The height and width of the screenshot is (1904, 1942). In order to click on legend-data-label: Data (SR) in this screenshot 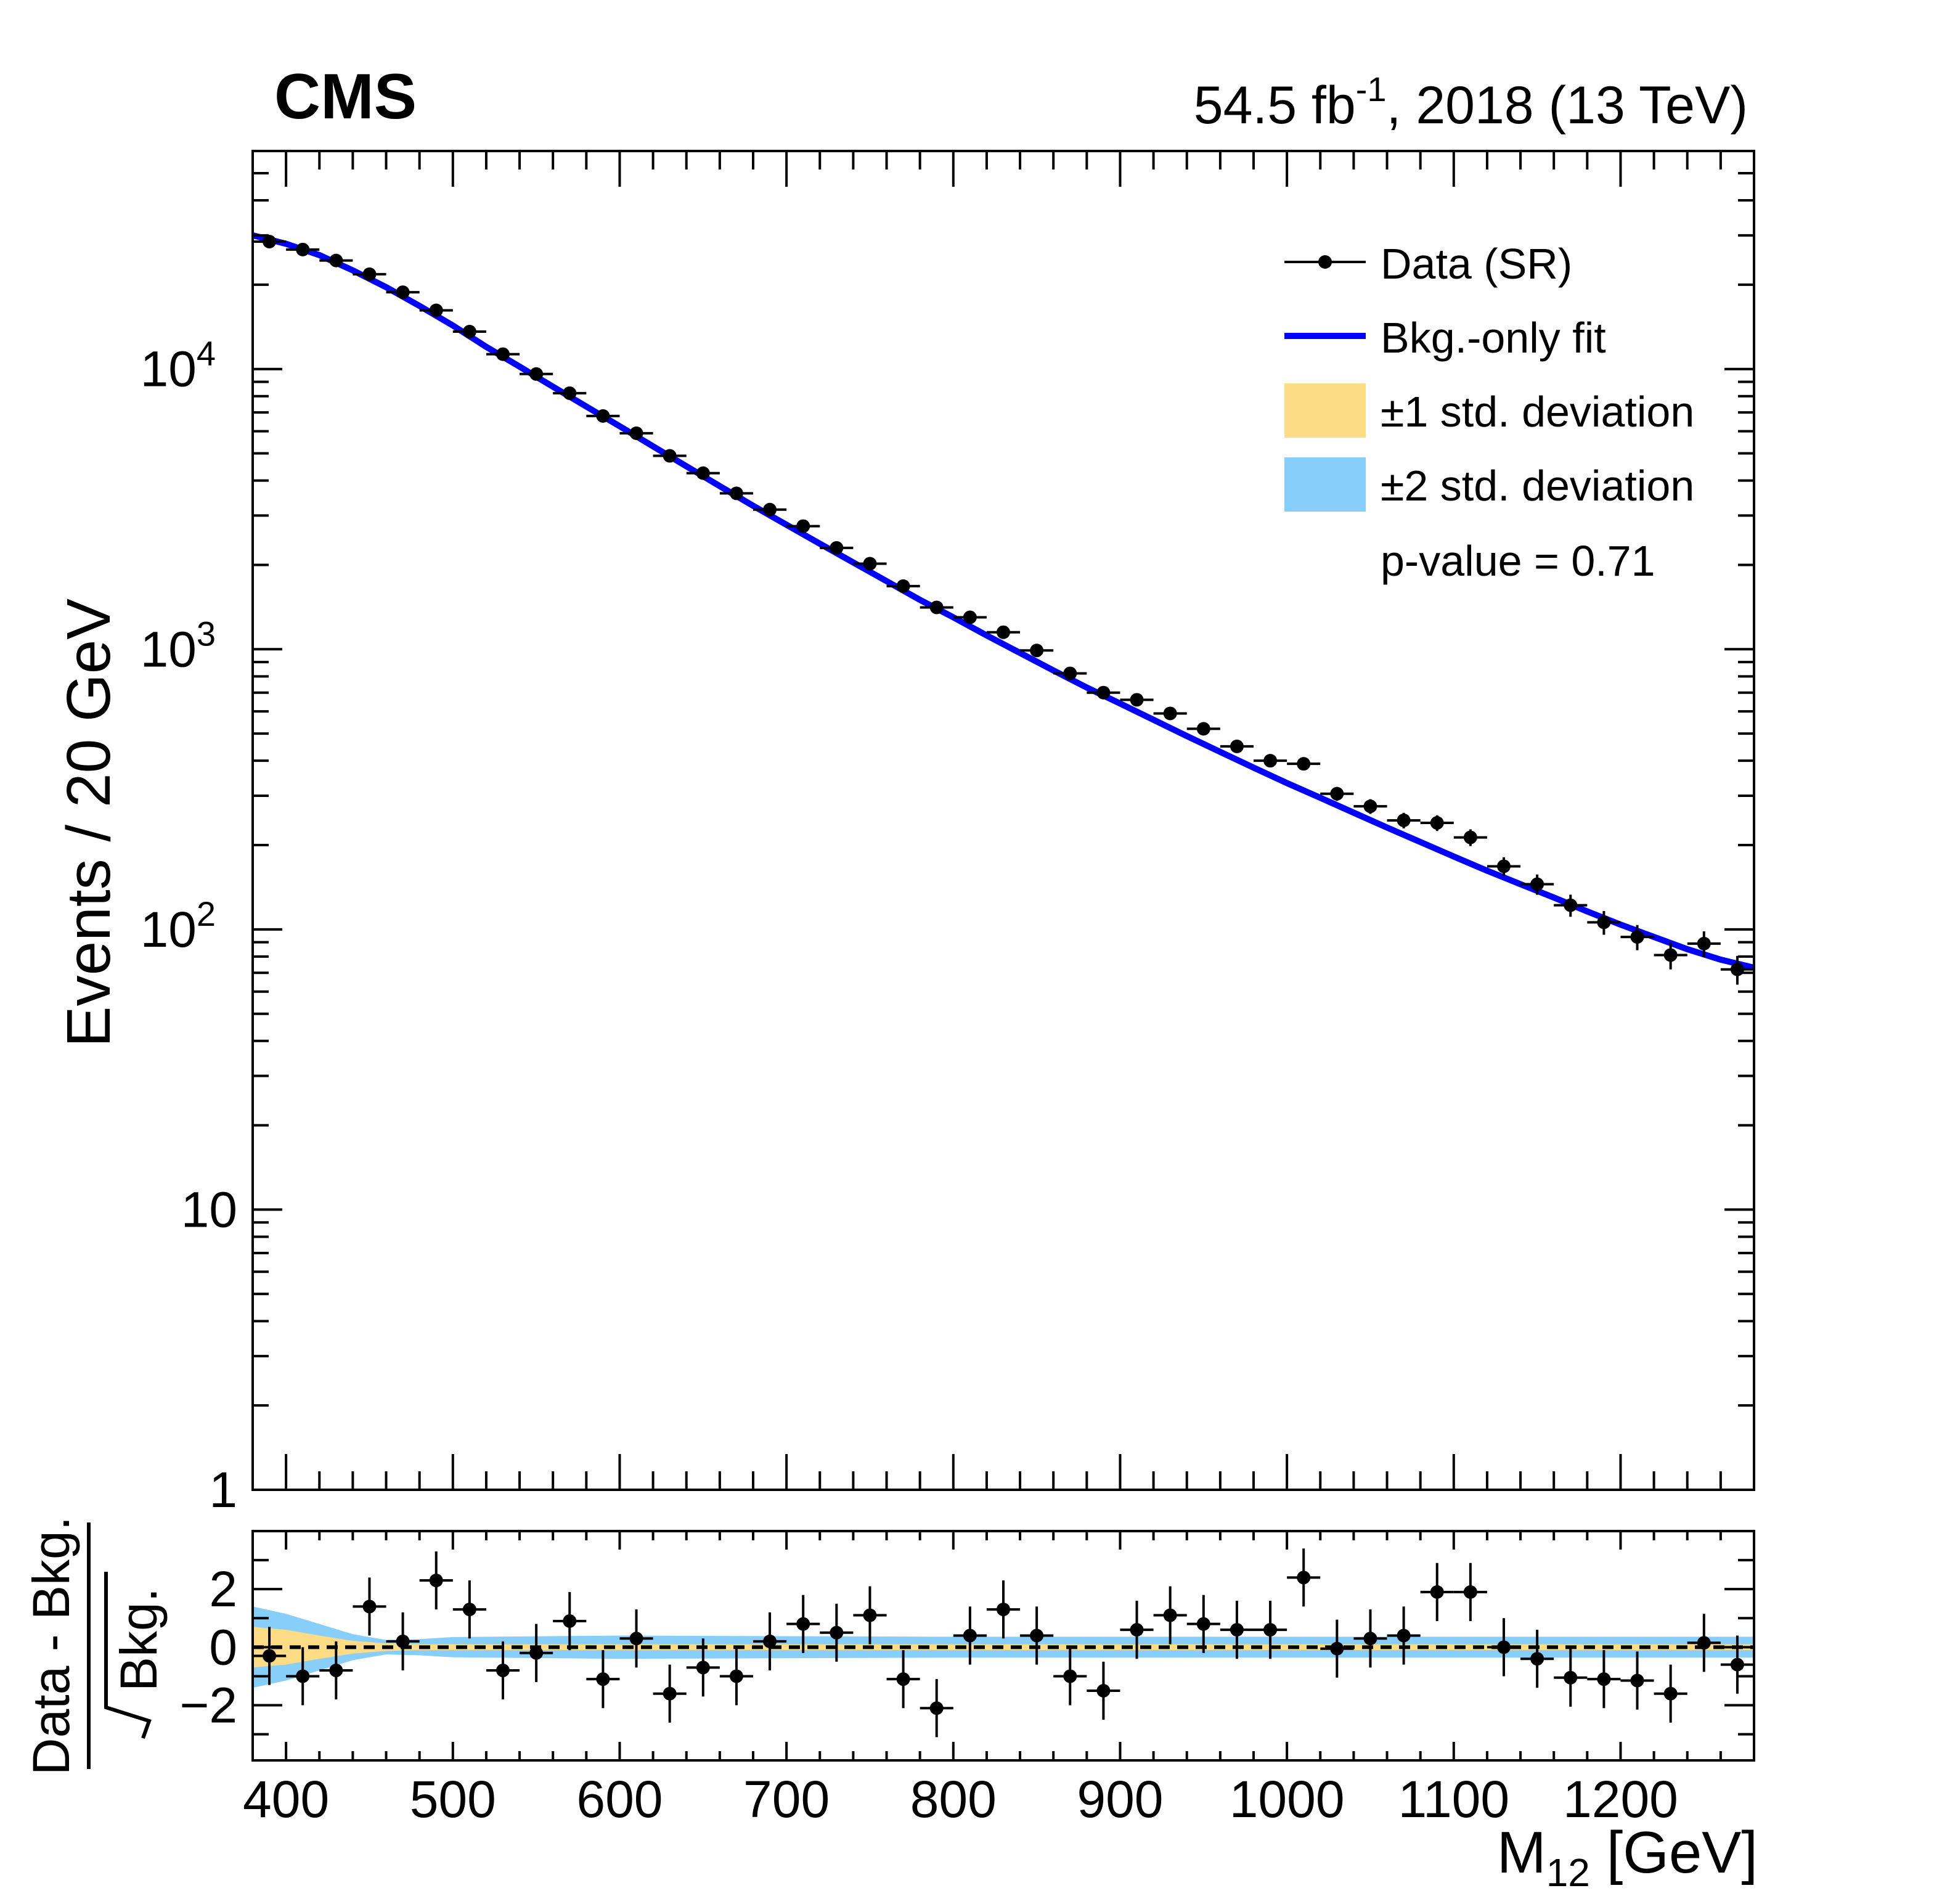, I will do `click(1476, 264)`.